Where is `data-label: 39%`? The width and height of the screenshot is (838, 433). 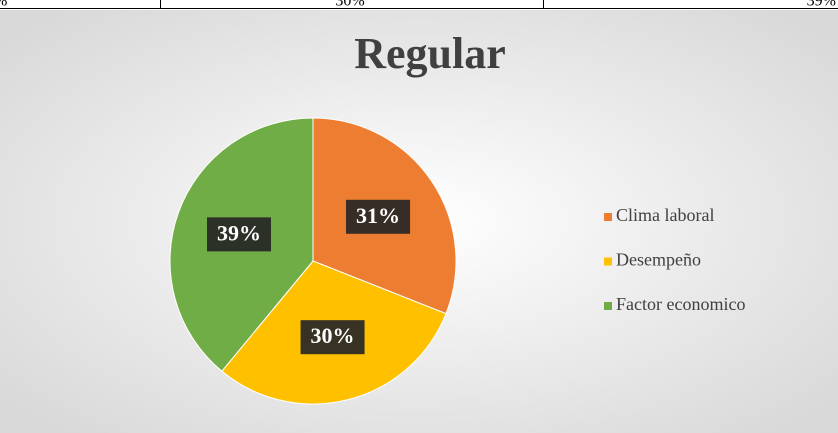
data-label: 39% is located at coordinates (239, 232).